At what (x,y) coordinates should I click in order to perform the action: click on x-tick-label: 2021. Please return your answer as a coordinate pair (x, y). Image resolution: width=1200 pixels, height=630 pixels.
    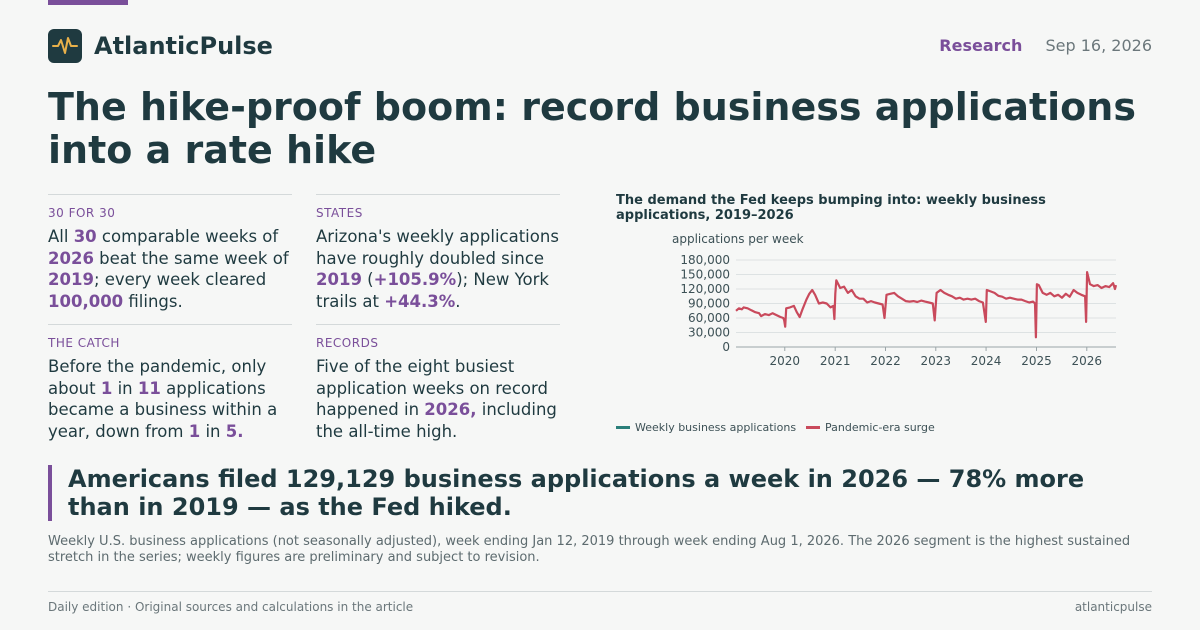
    Looking at the image, I should click on (835, 361).